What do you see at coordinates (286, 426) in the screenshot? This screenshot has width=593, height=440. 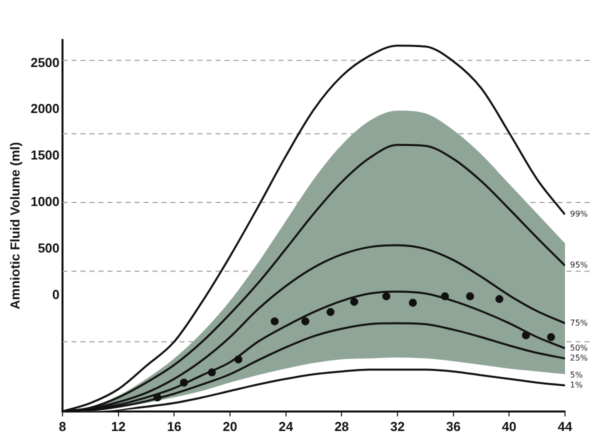 I see `x-tick-label: 24` at bounding box center [286, 426].